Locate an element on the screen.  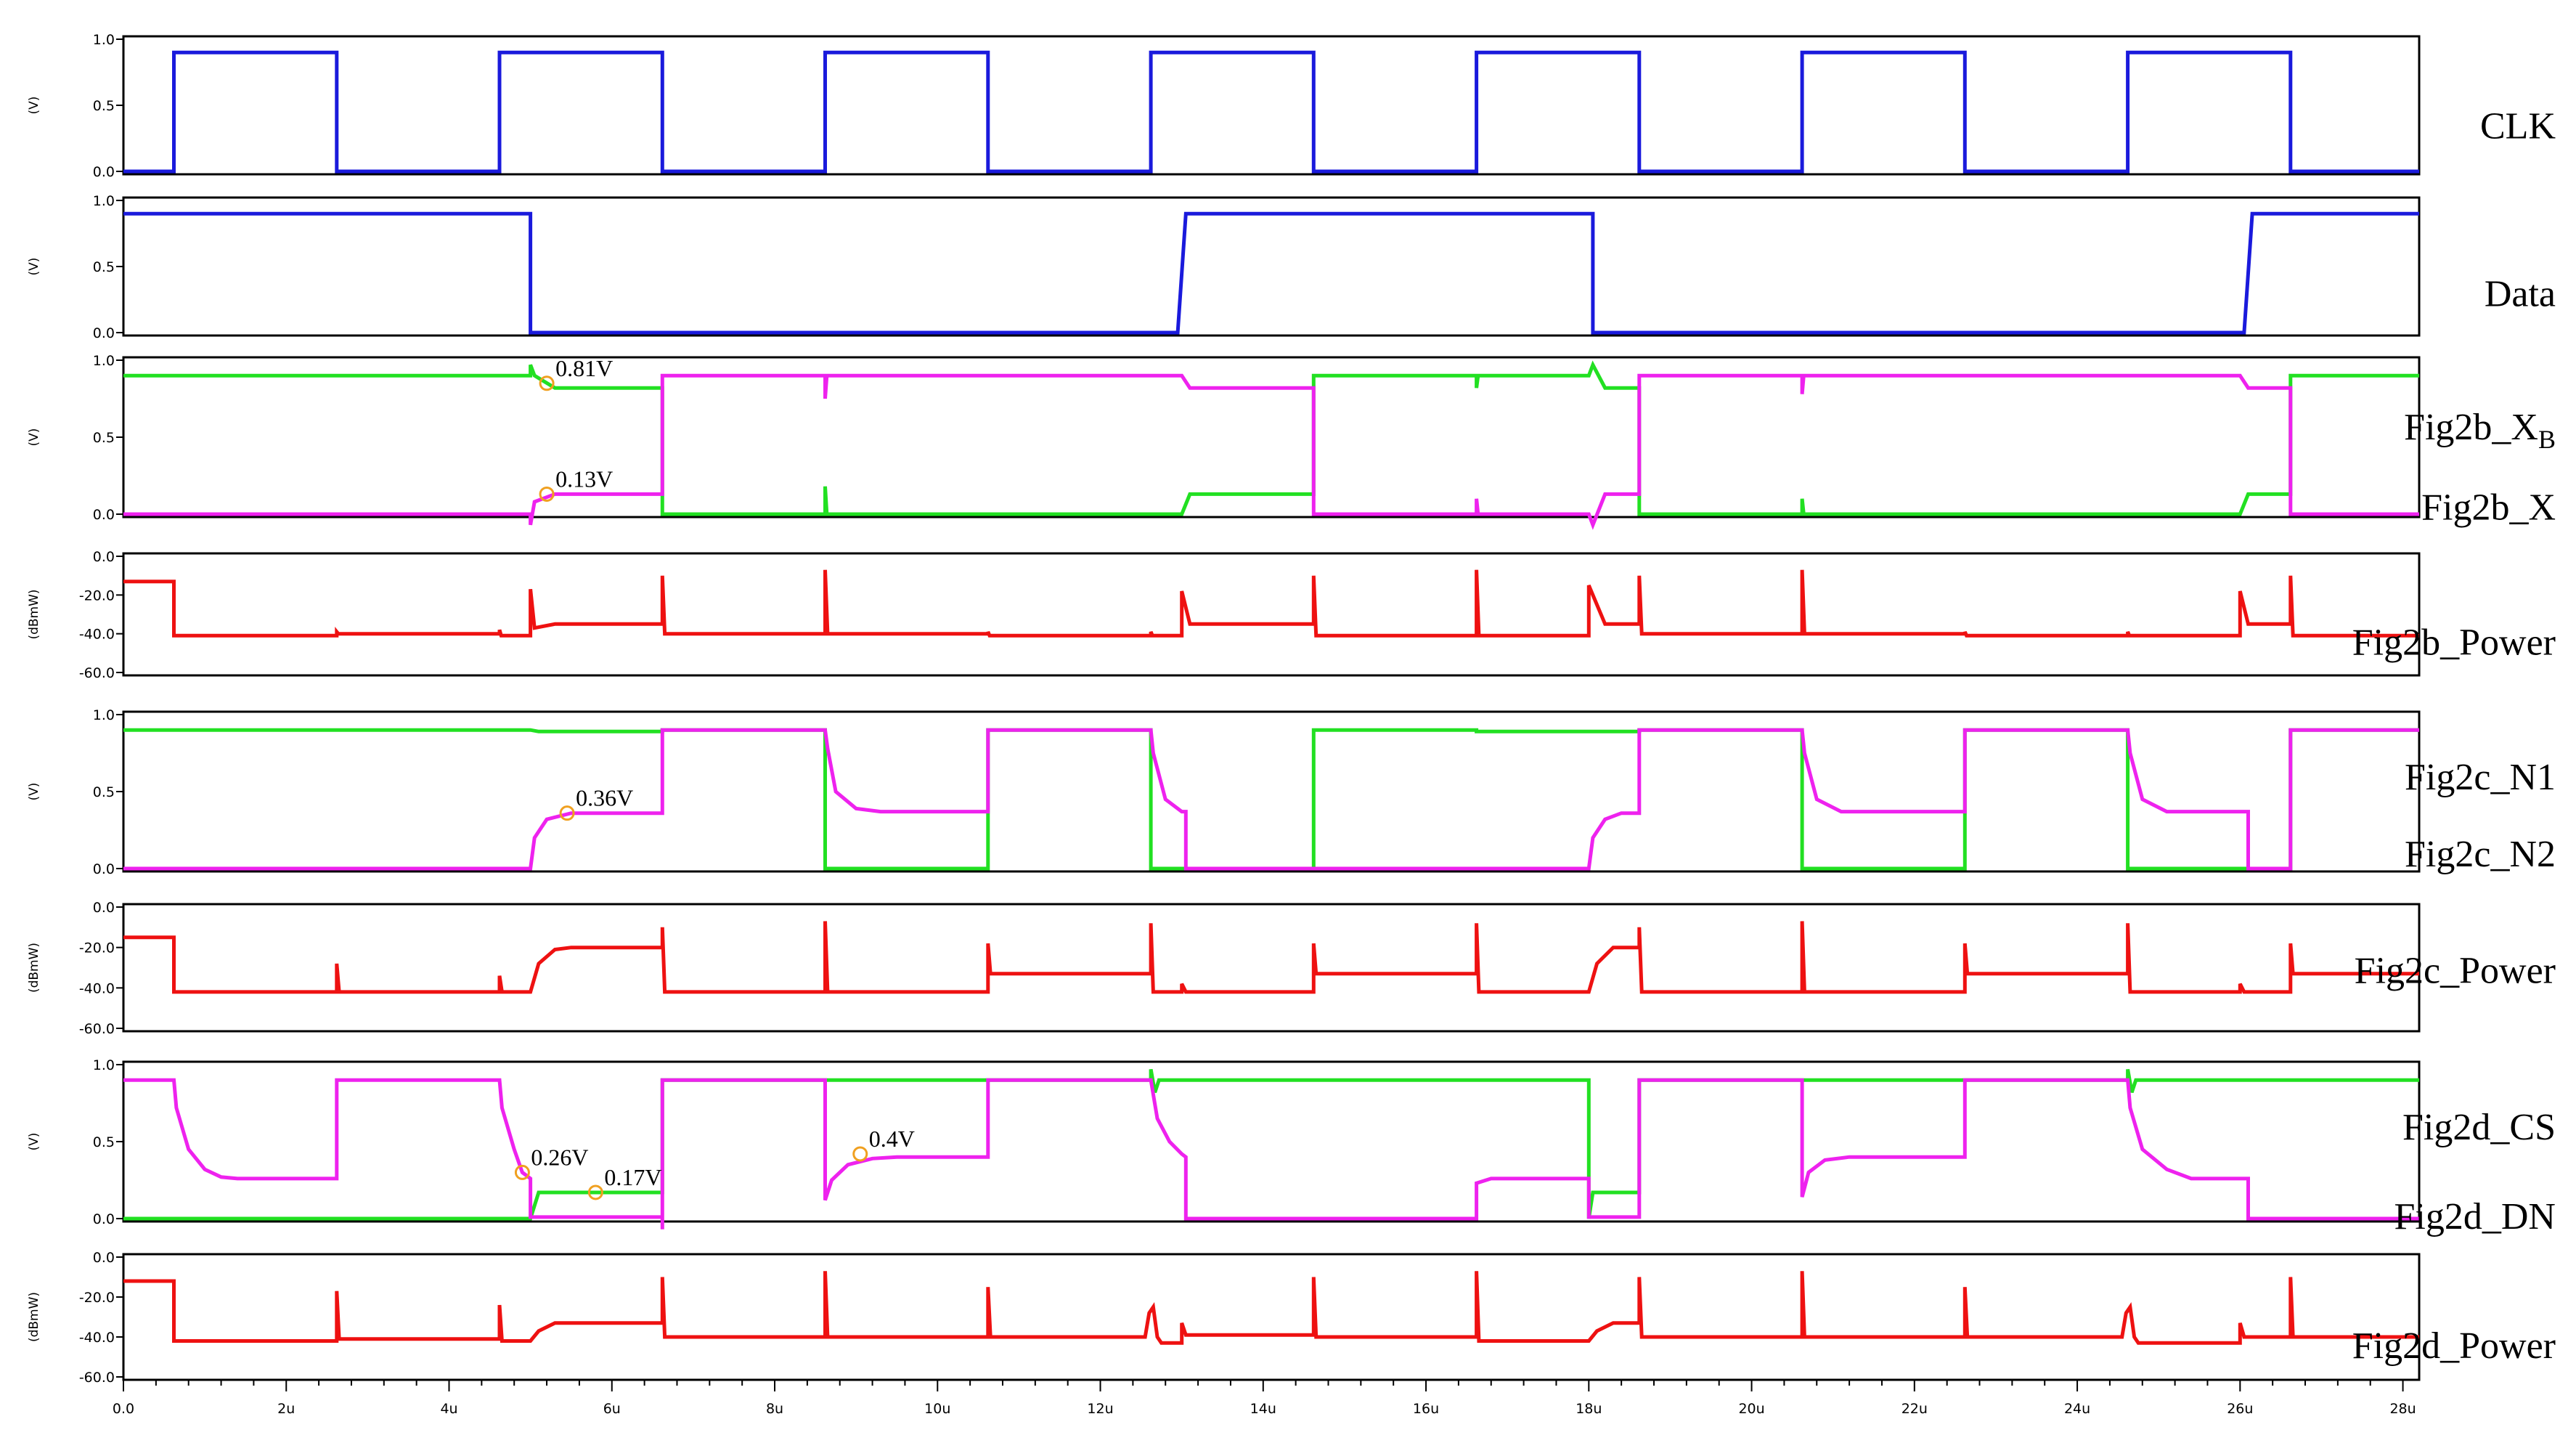
x-tick-label: 14u is located at coordinates (1263, 1409).